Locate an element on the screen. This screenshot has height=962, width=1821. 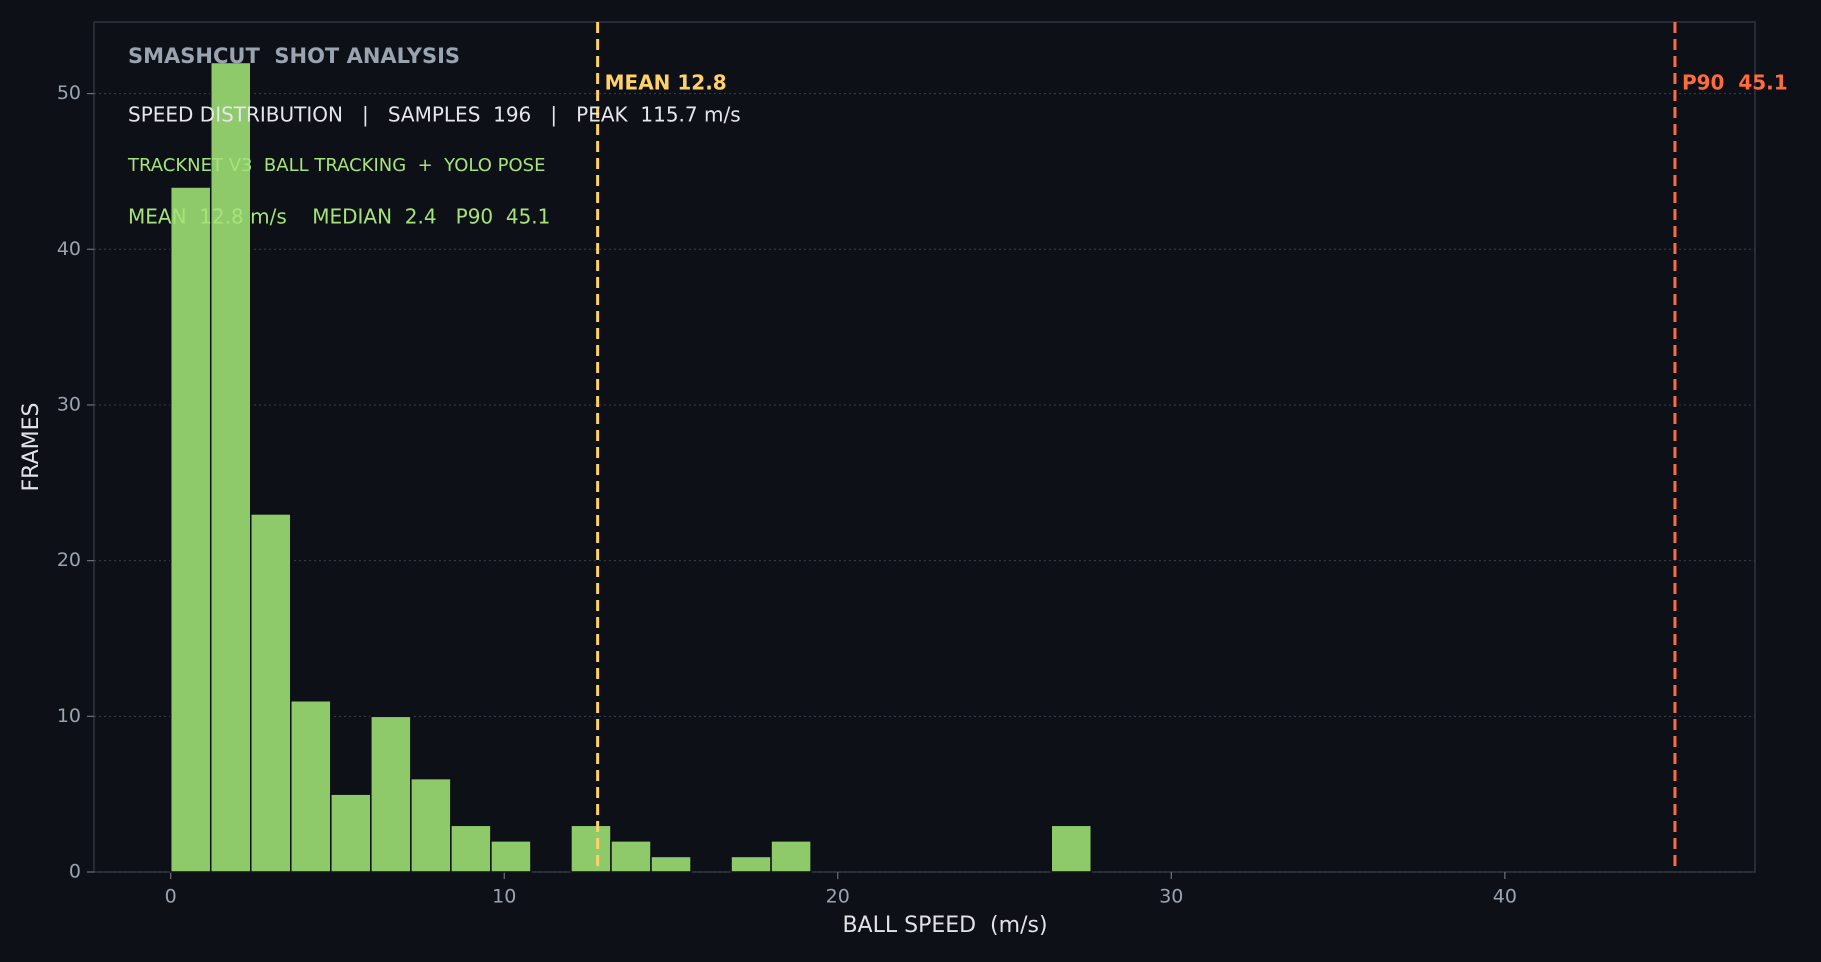
annotation: MEAN 12.8 m/s MEDIAN 2.4 P90 45.1 is located at coordinates (339, 217).